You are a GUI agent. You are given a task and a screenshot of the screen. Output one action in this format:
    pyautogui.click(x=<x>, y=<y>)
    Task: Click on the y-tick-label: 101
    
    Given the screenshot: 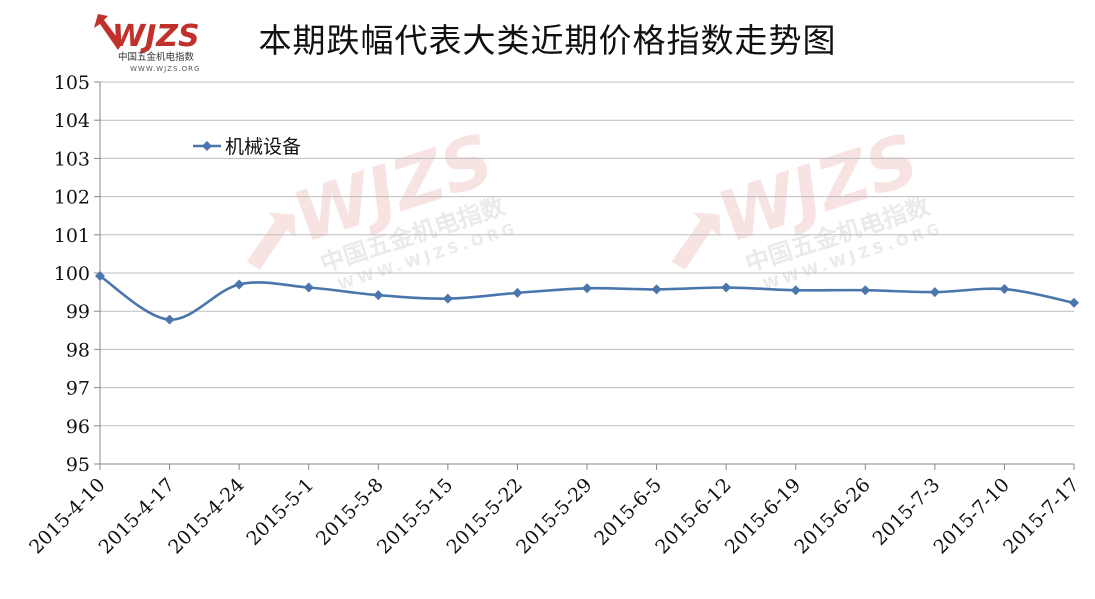 What is the action you would take?
    pyautogui.click(x=72, y=236)
    